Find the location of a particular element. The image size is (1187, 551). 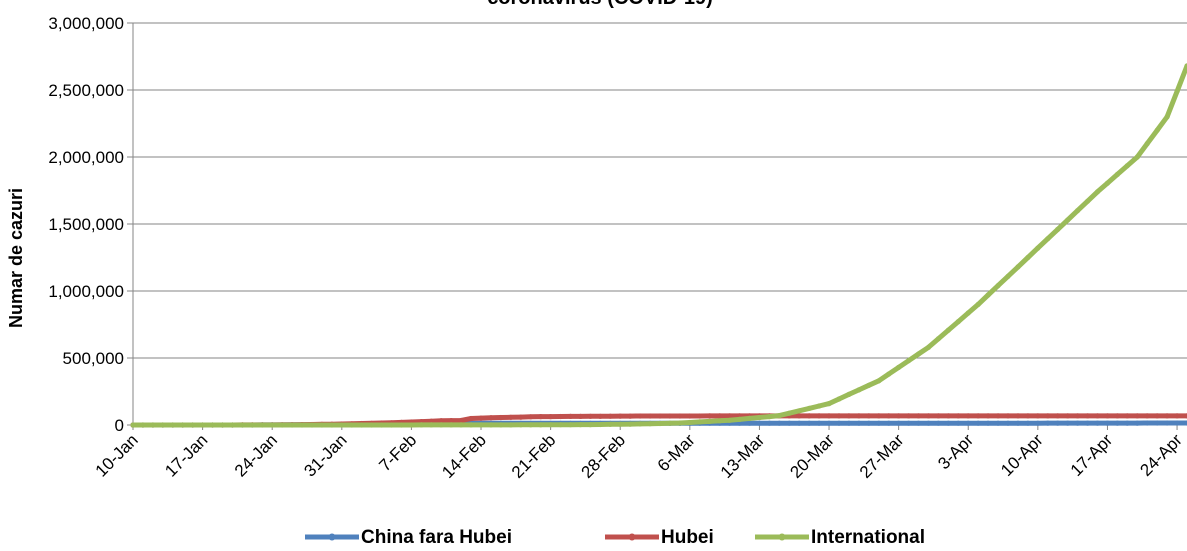

x-tick-label: 7-Feb is located at coordinates (397, 452).